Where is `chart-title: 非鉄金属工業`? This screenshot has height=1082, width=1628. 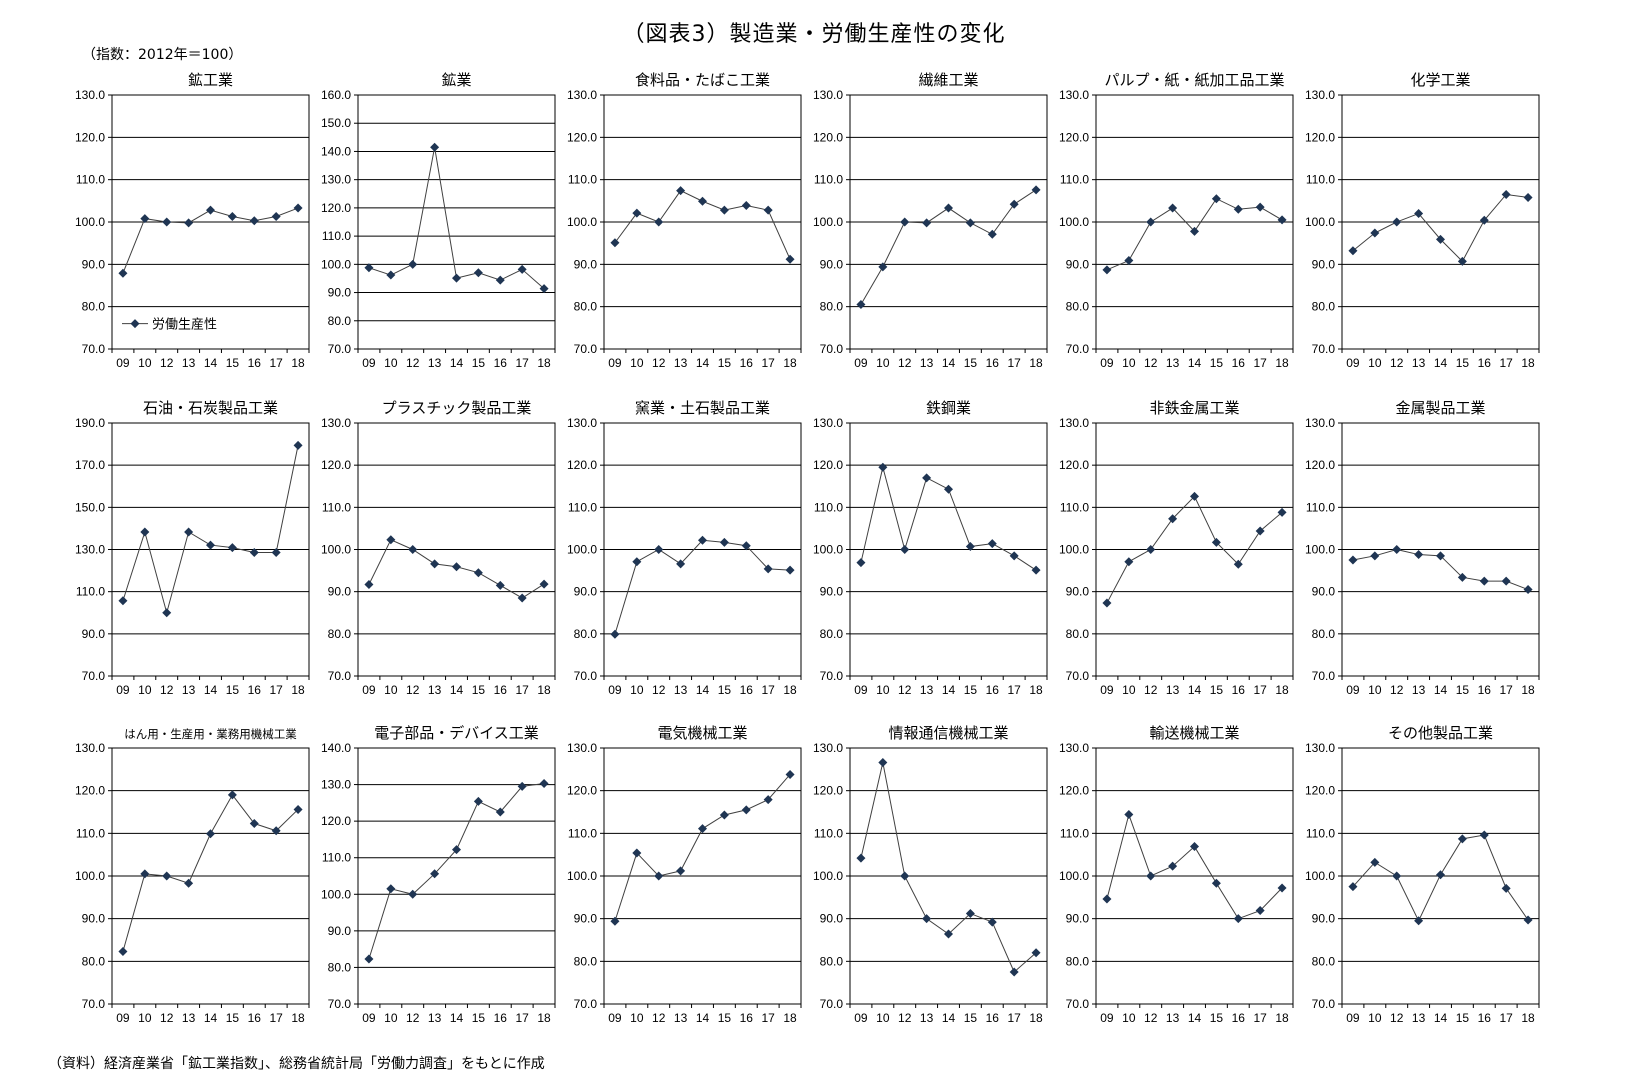 chart-title: 非鉄金属工業 is located at coordinates (1194, 408).